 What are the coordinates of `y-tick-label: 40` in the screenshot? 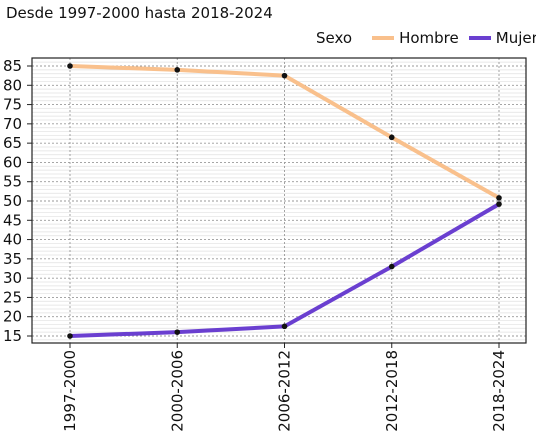 It's located at (12, 240).